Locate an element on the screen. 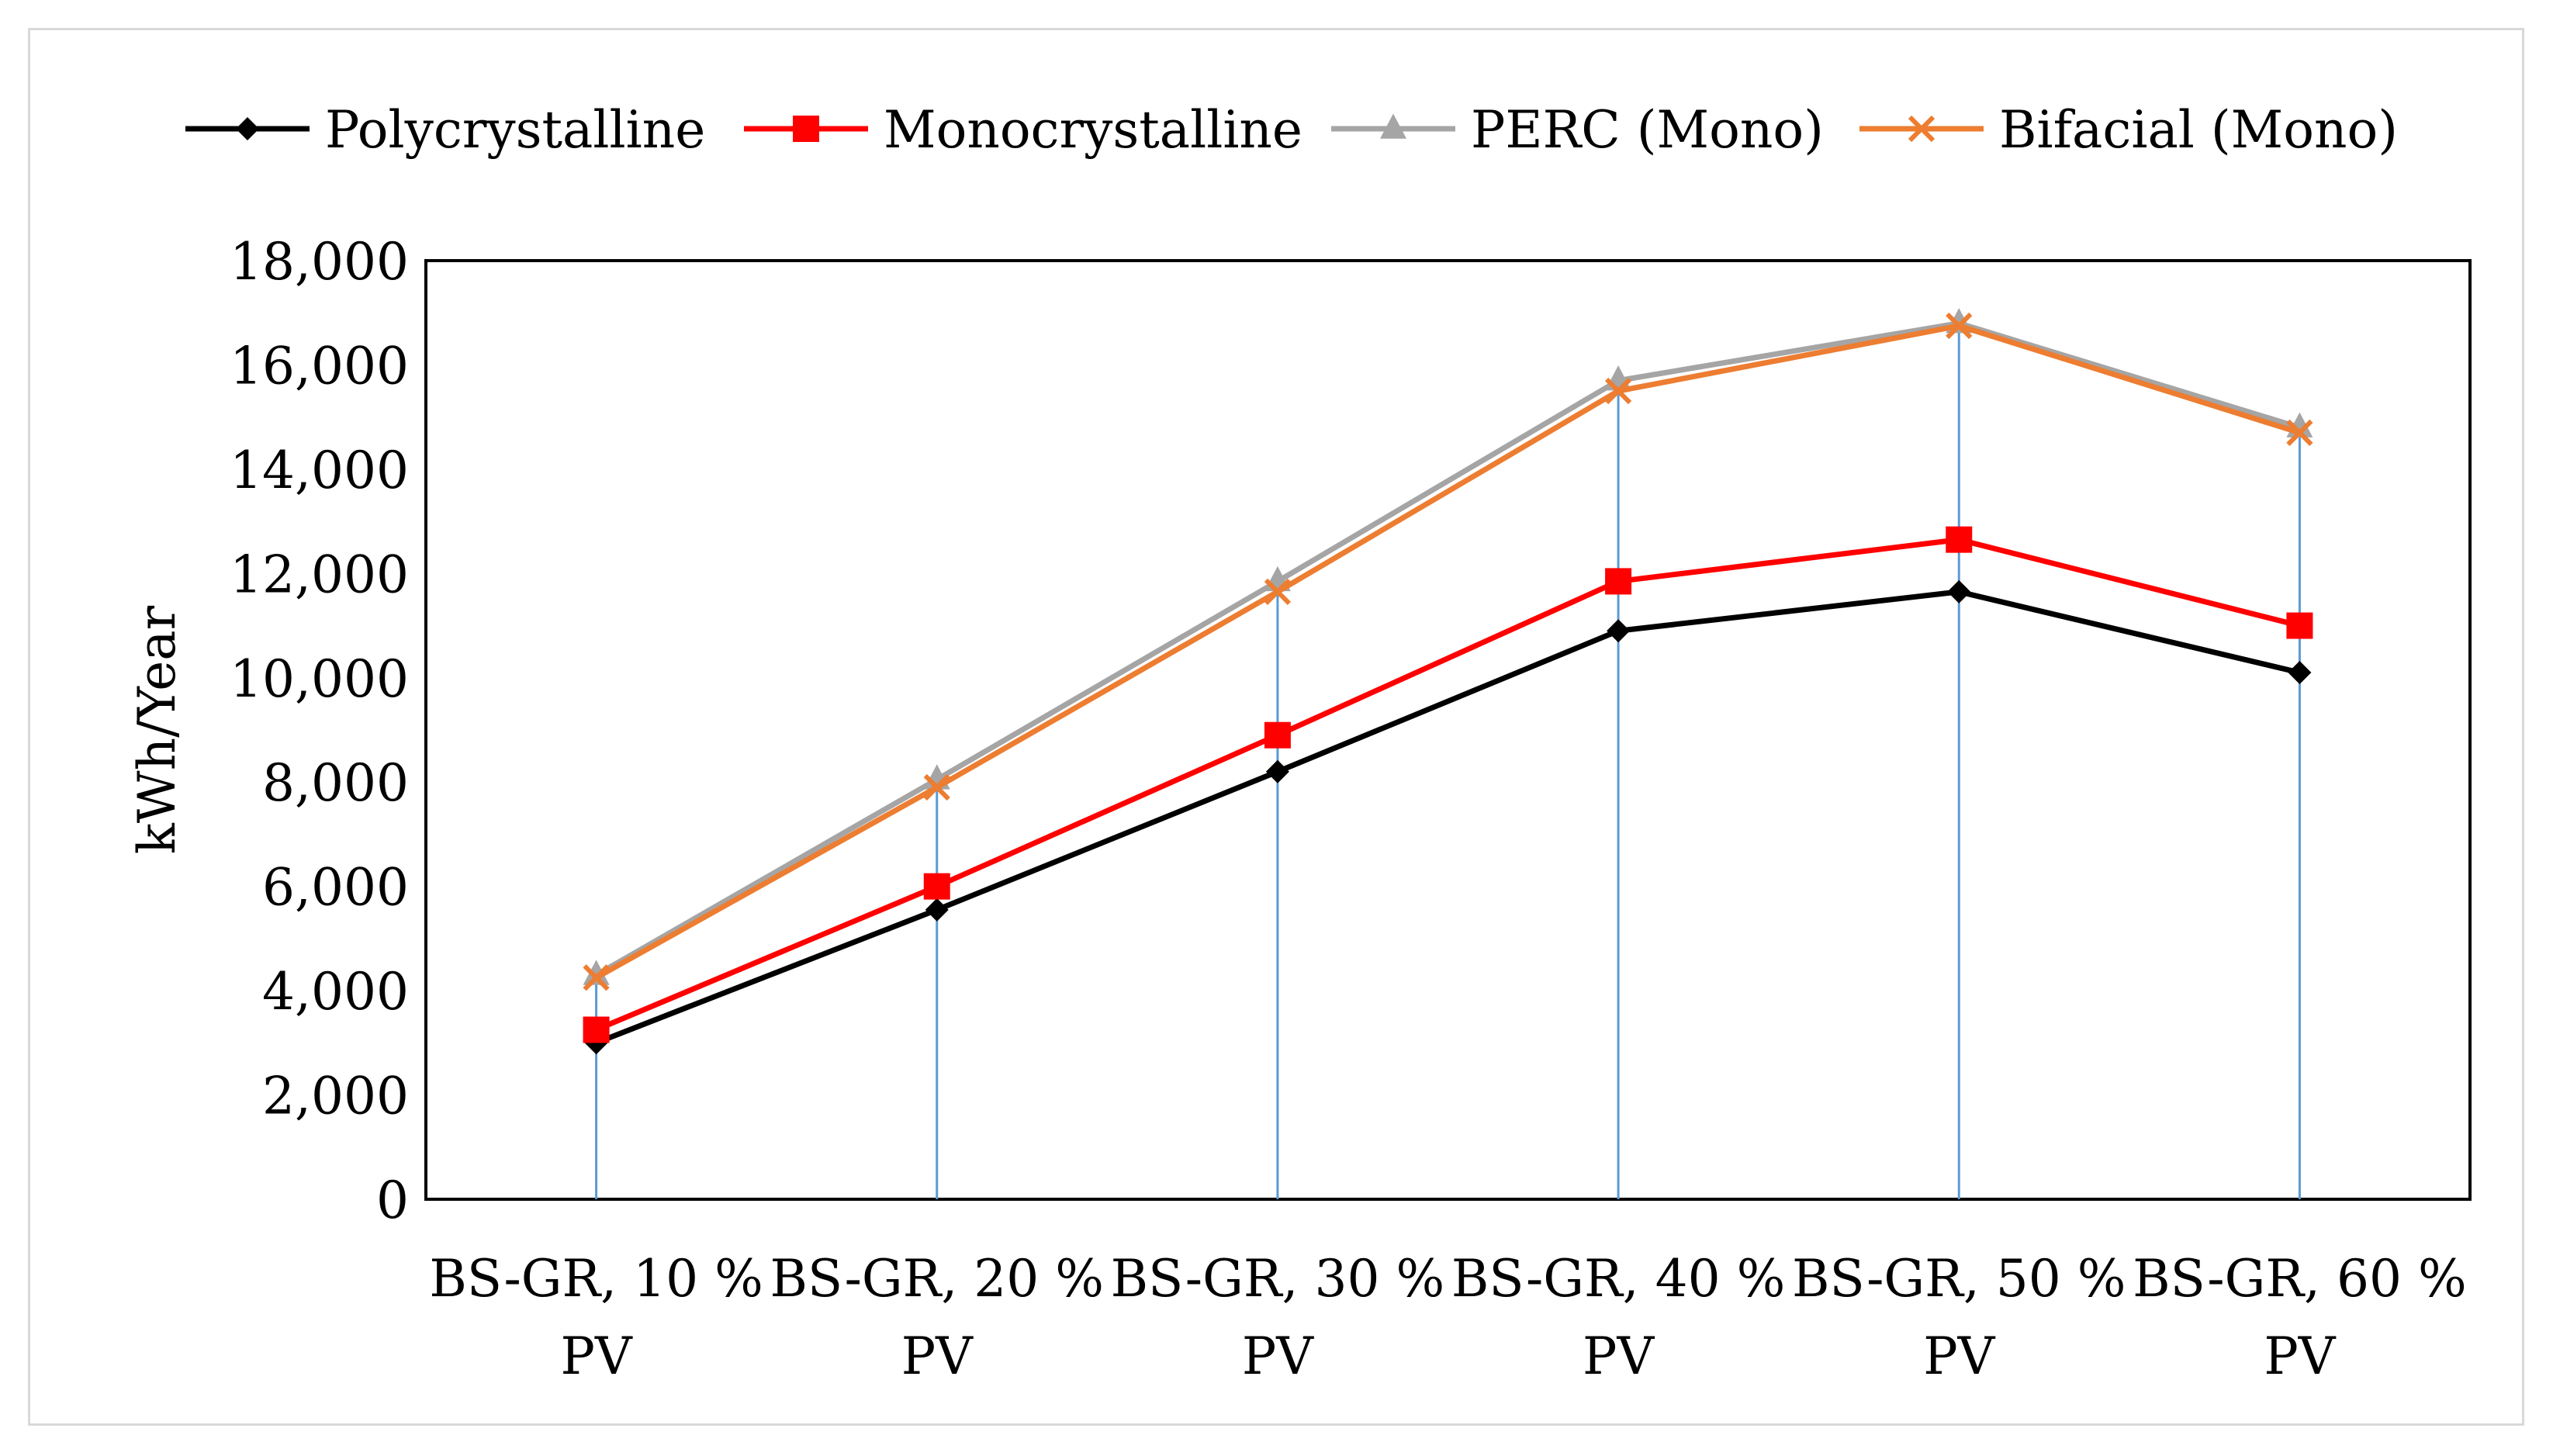 The image size is (2553, 1456). x-tick-label: BS-GR, 10 % is located at coordinates (596, 1279).